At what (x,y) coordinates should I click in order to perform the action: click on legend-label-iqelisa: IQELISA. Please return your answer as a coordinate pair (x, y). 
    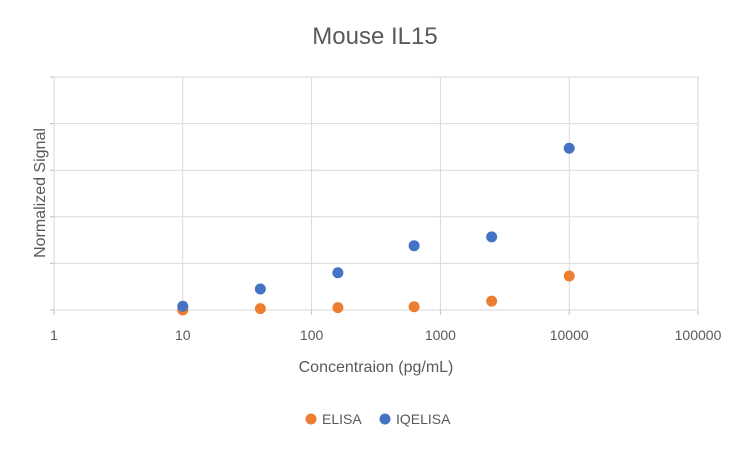
    Looking at the image, I should click on (423, 419).